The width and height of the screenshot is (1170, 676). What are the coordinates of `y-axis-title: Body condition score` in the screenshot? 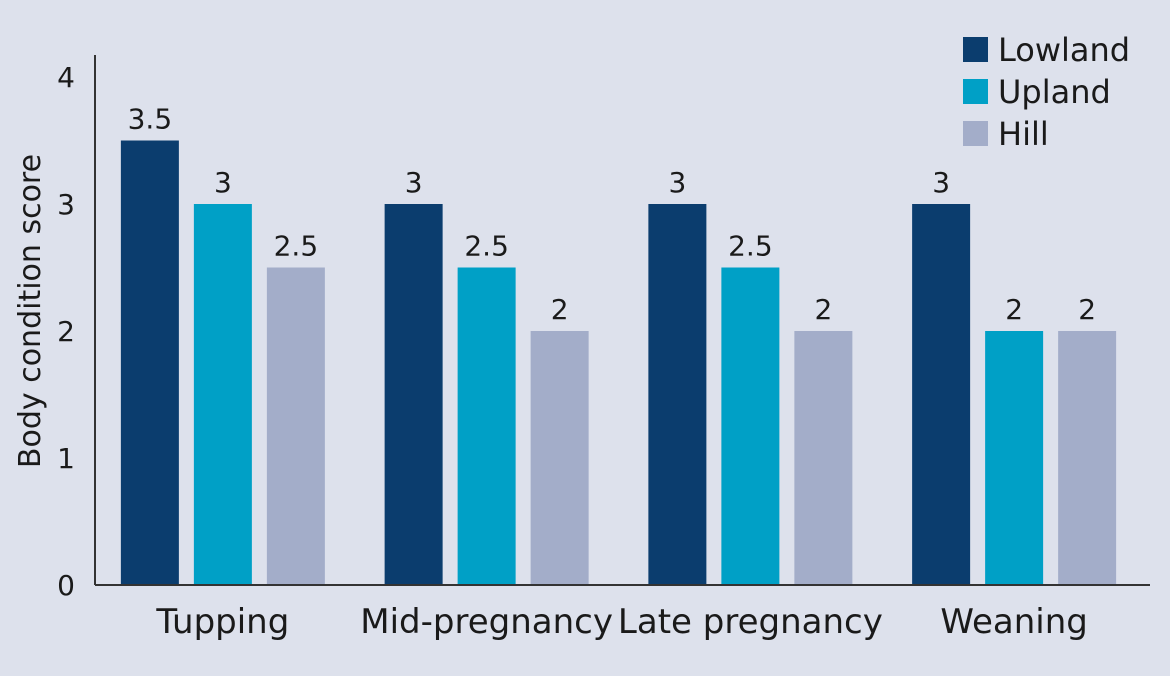 It's located at (30, 311).